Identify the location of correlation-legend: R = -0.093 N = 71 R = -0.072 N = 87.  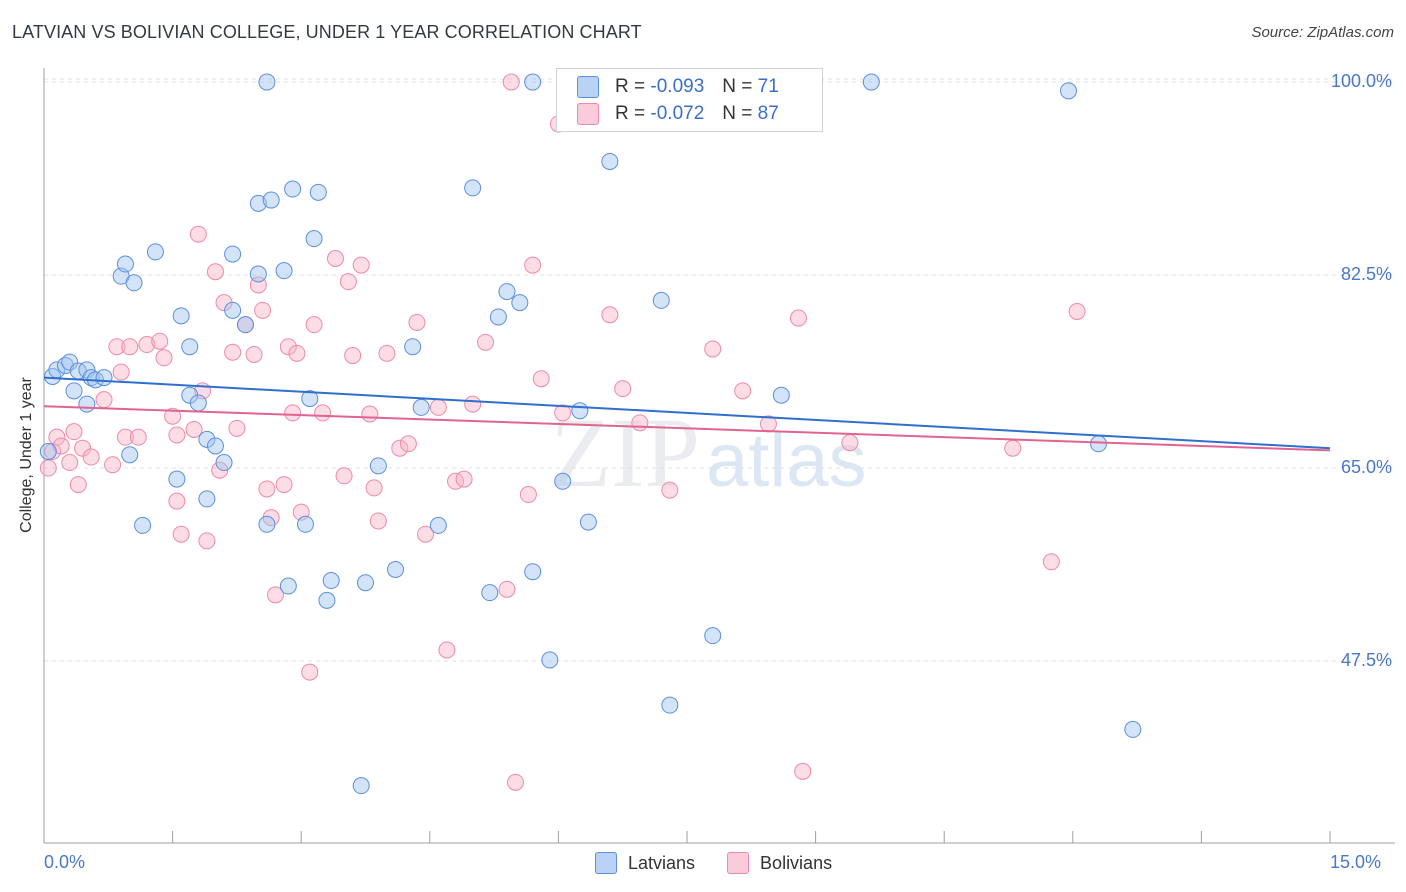
(689, 100).